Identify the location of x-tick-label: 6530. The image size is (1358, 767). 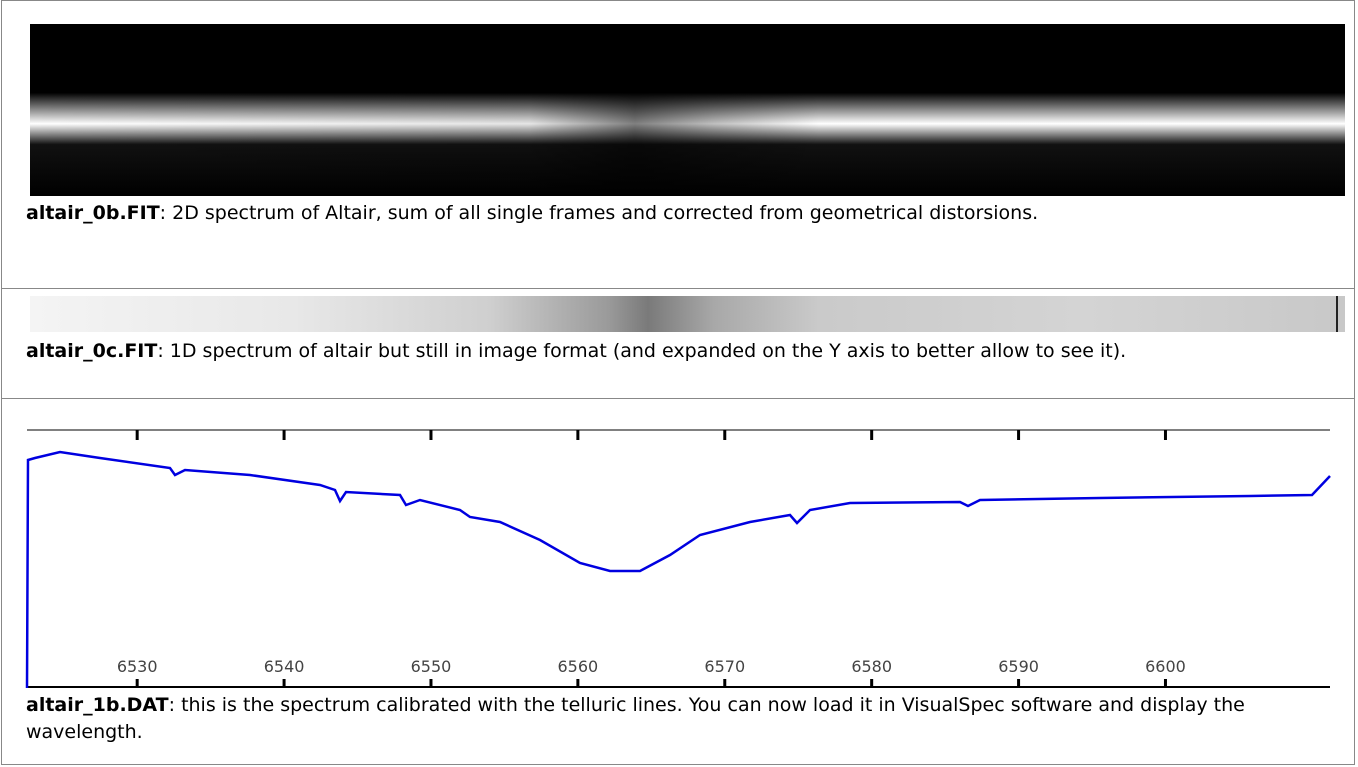
(137, 666).